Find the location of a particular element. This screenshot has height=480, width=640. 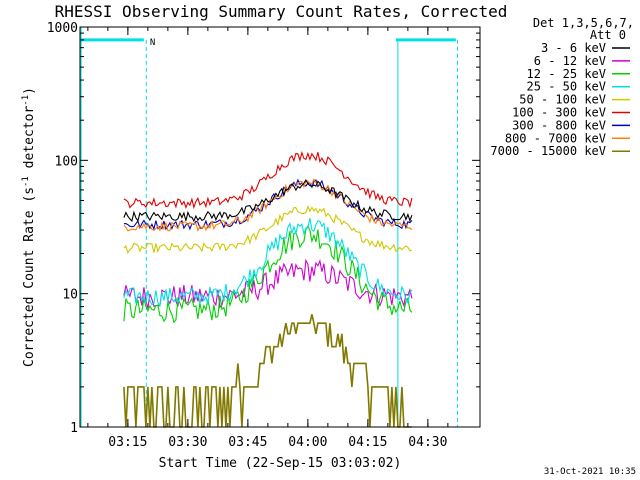

legend-label: 6 - 12 keV is located at coordinates (570, 61).